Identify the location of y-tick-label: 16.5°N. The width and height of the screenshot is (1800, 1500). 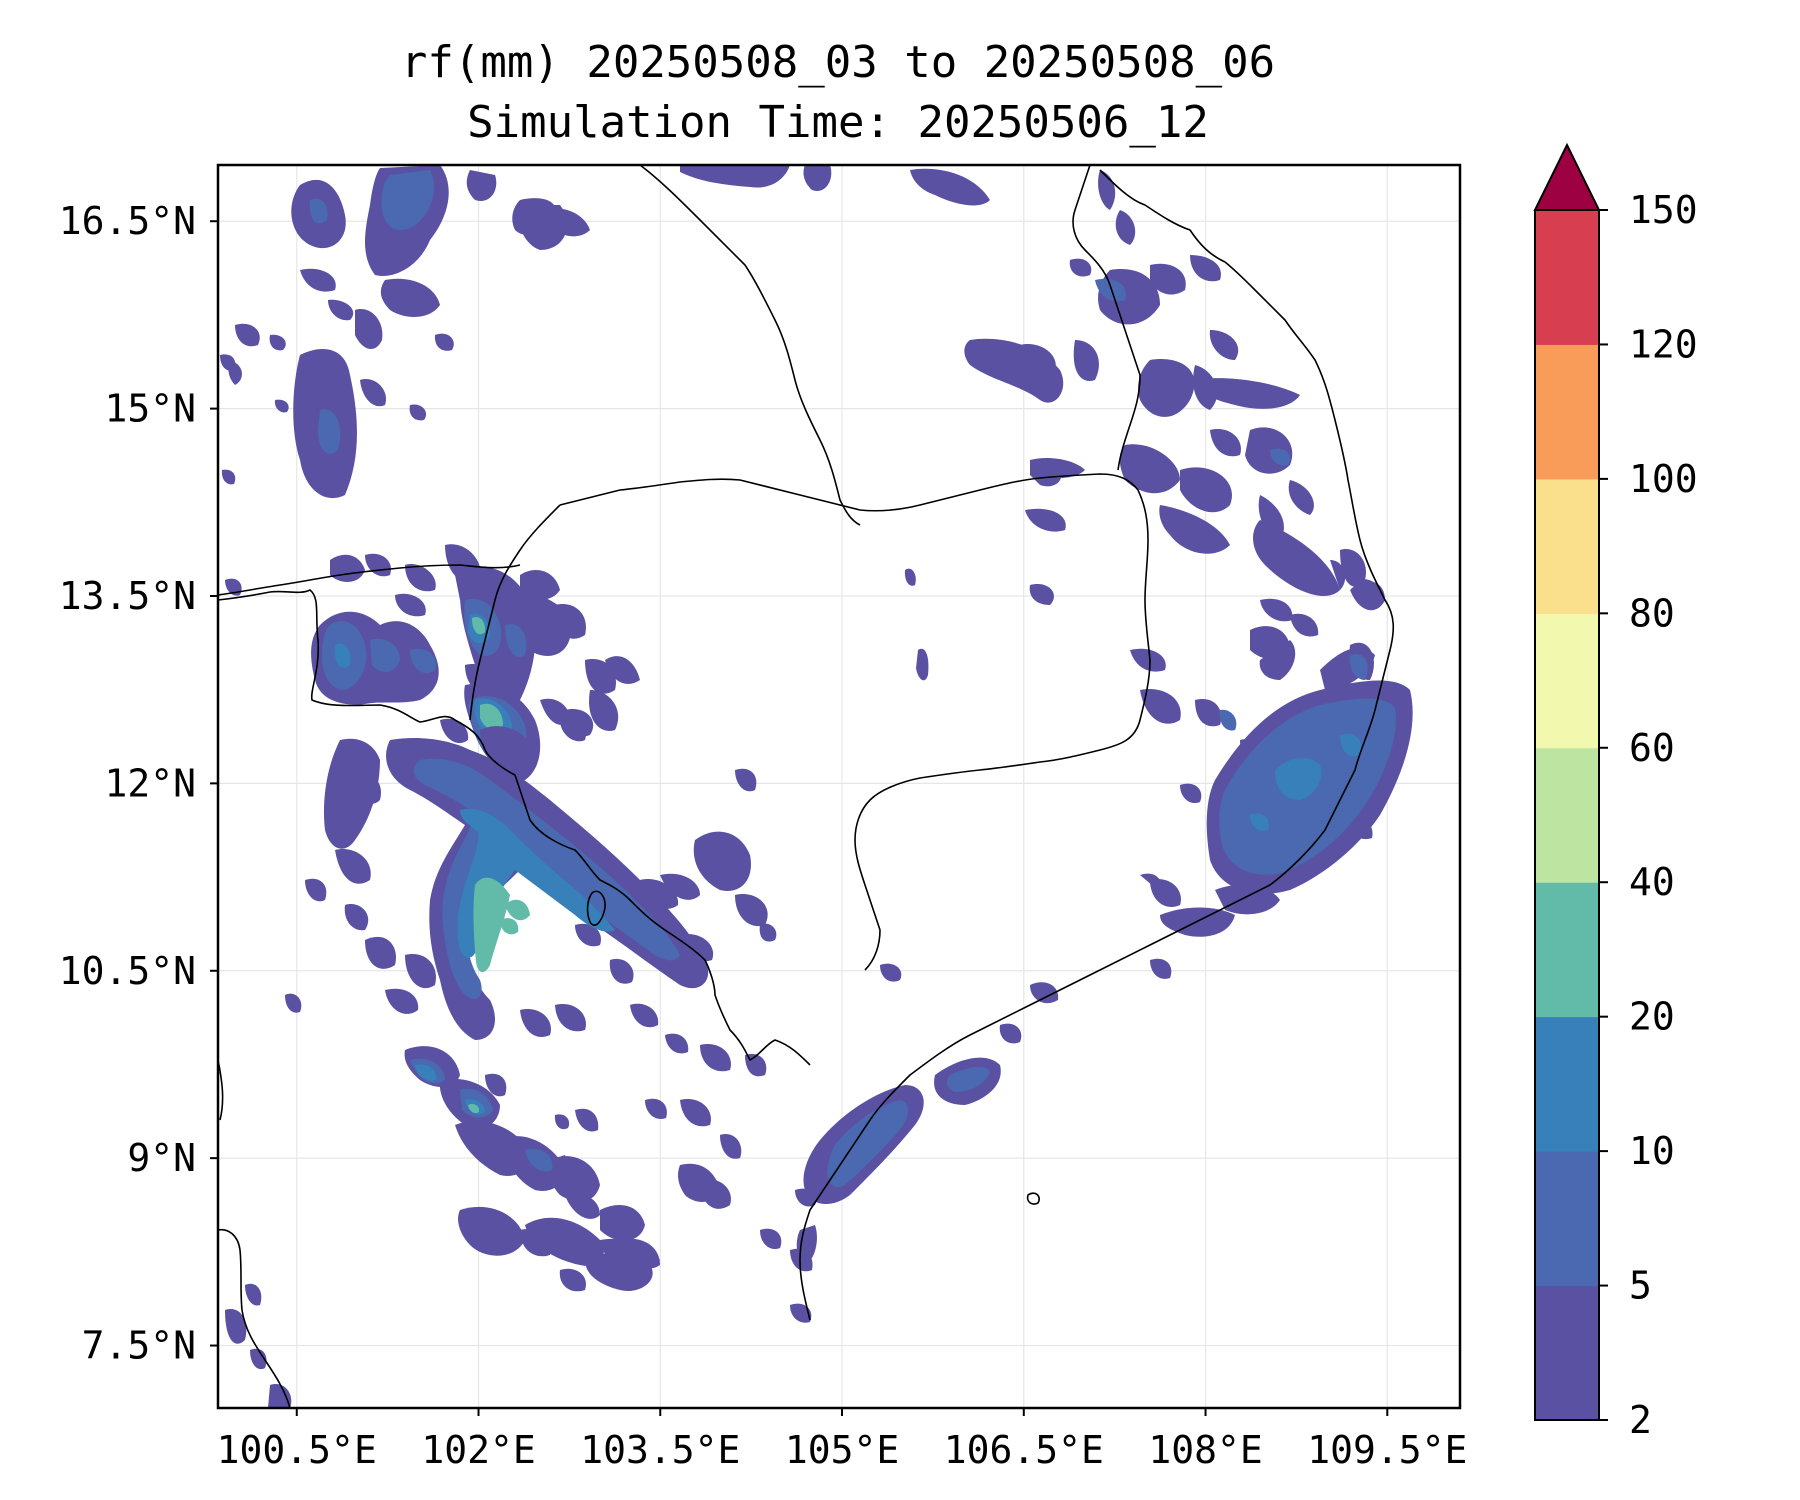
(127, 221).